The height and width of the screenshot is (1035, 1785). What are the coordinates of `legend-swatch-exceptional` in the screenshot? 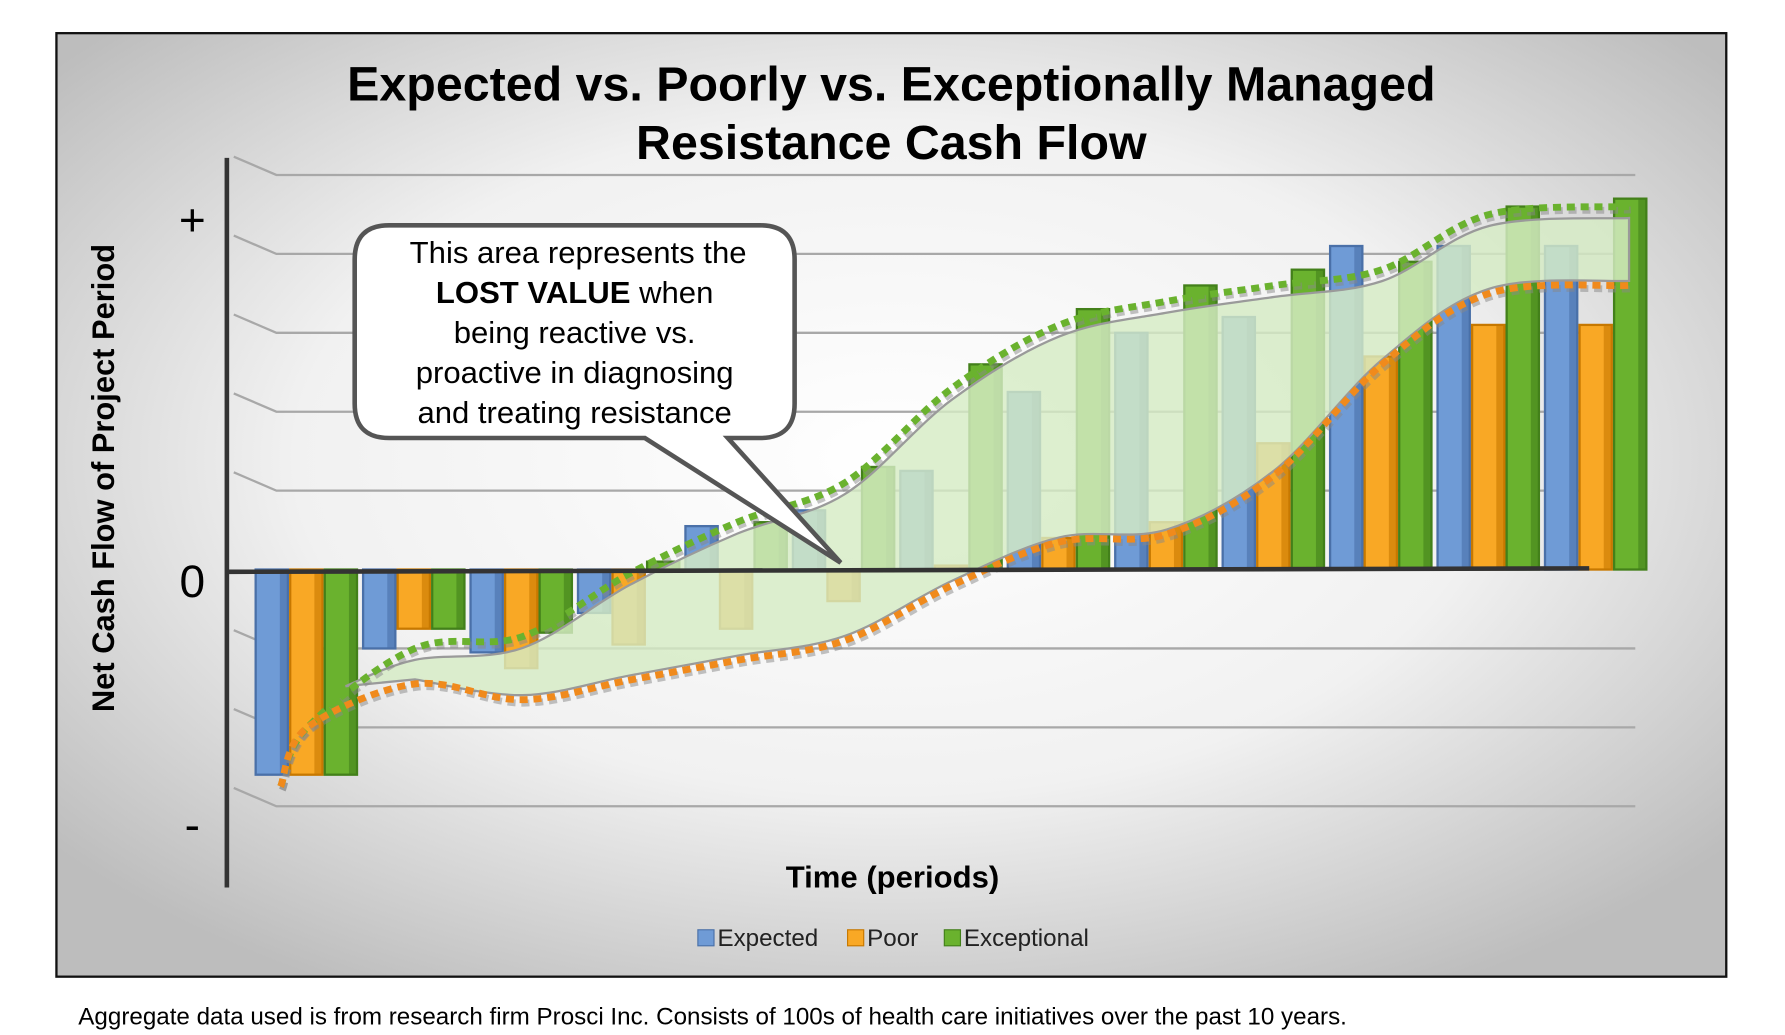 It's located at (952, 938).